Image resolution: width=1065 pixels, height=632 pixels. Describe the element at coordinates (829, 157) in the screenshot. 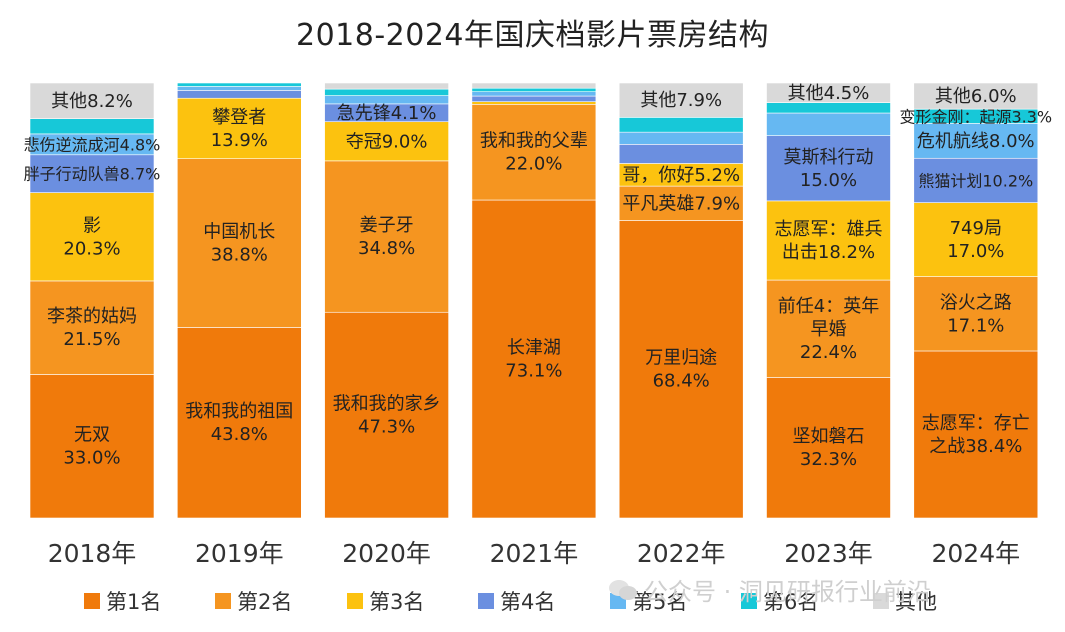

I see `data-label: 莫斯科行动` at that location.